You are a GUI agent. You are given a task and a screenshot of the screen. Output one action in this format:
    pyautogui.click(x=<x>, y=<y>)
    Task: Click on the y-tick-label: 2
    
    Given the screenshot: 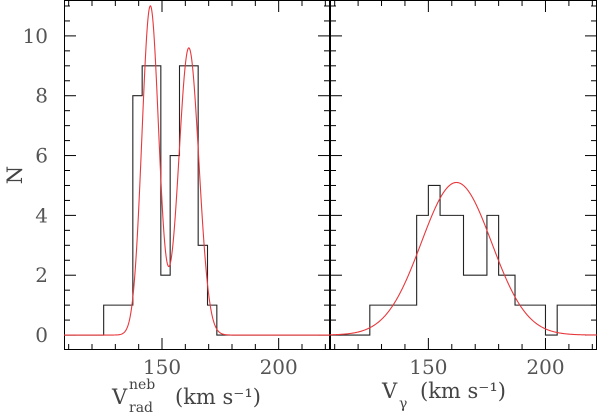 What is the action you would take?
    pyautogui.click(x=41, y=275)
    